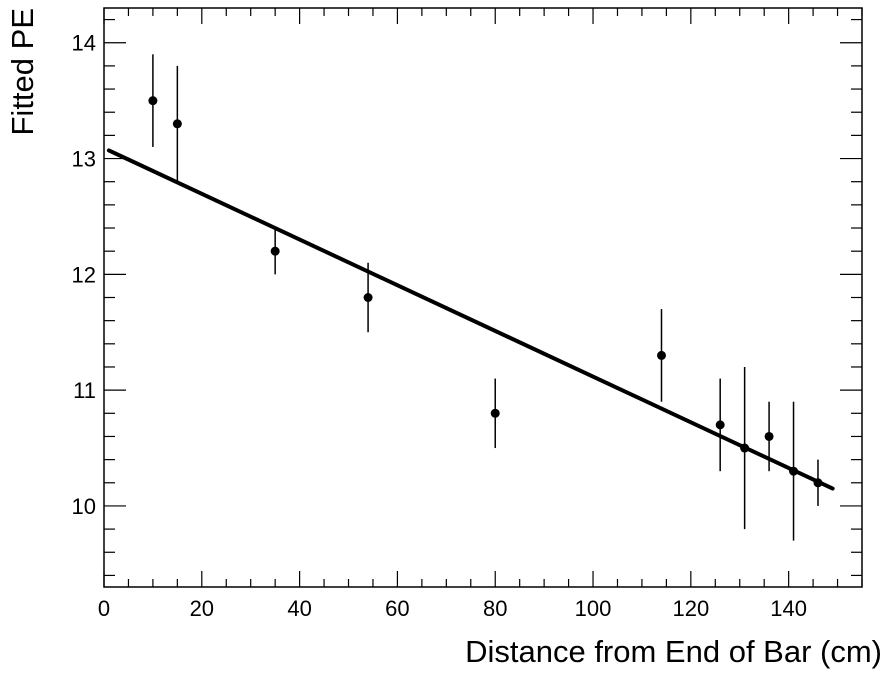 Image resolution: width=890 pixels, height=678 pixels. What do you see at coordinates (84, 159) in the screenshot?
I see `y-tick-label: 13` at bounding box center [84, 159].